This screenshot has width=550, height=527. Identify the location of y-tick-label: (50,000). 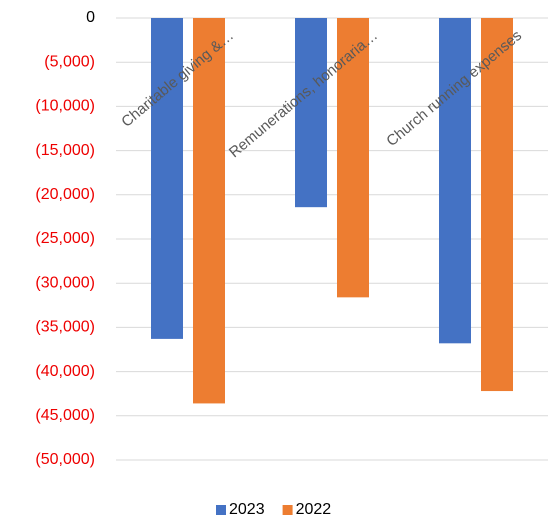
(65, 459).